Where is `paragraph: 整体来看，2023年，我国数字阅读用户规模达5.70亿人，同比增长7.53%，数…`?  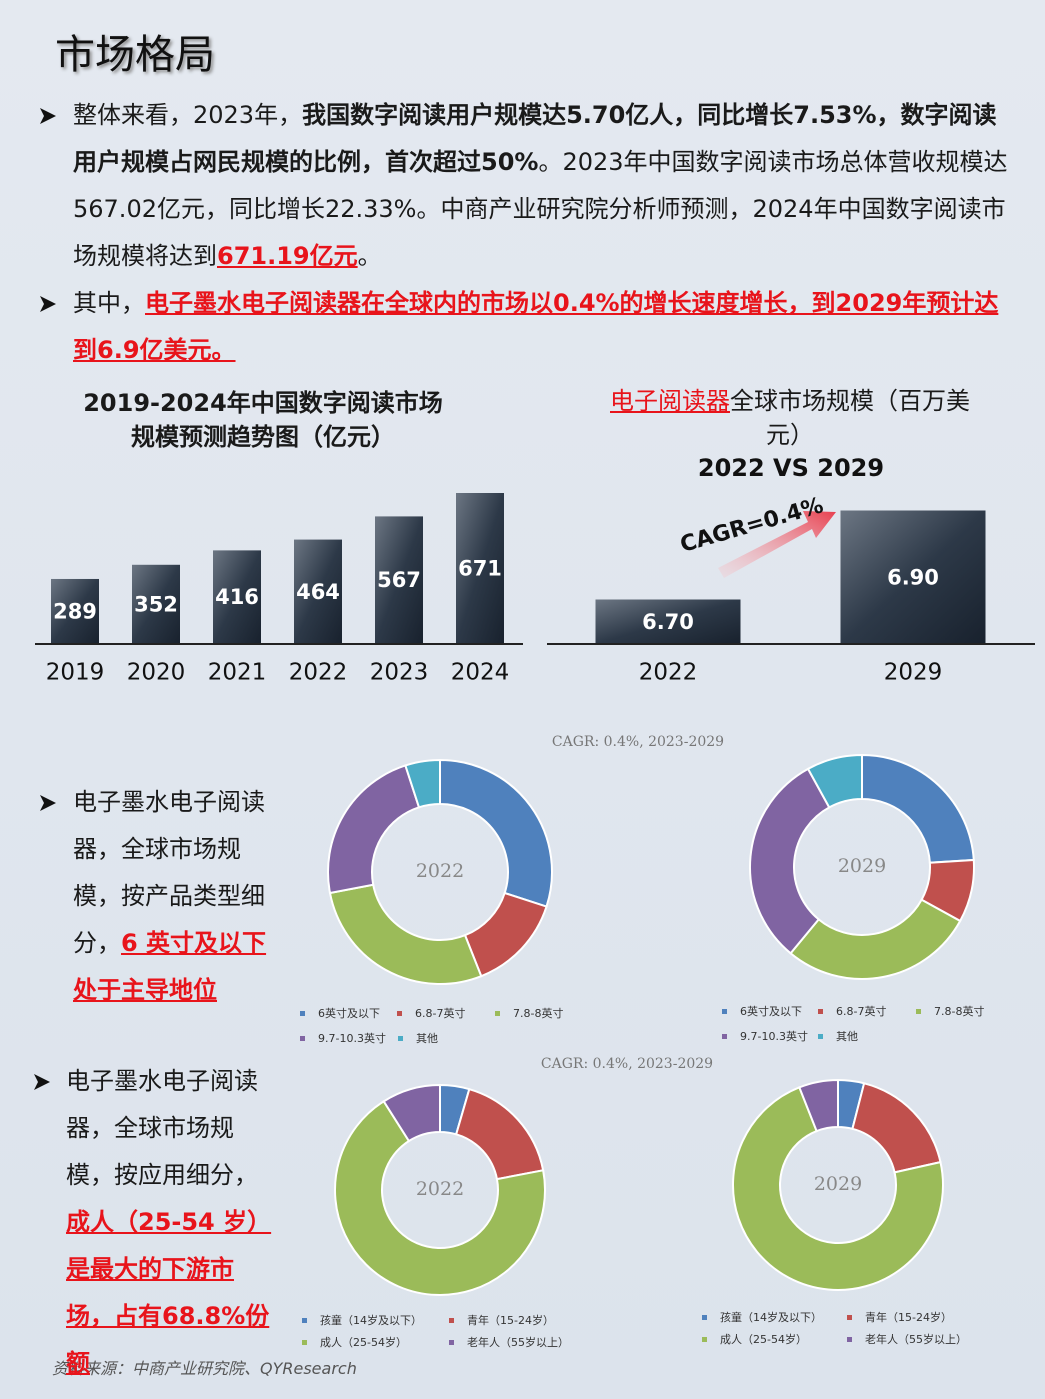
paragraph: 整体来看，2023年，我国数字阅读用户规模达5.70亿人，同比增长7.53%，数… is located at coordinates (545, 186).